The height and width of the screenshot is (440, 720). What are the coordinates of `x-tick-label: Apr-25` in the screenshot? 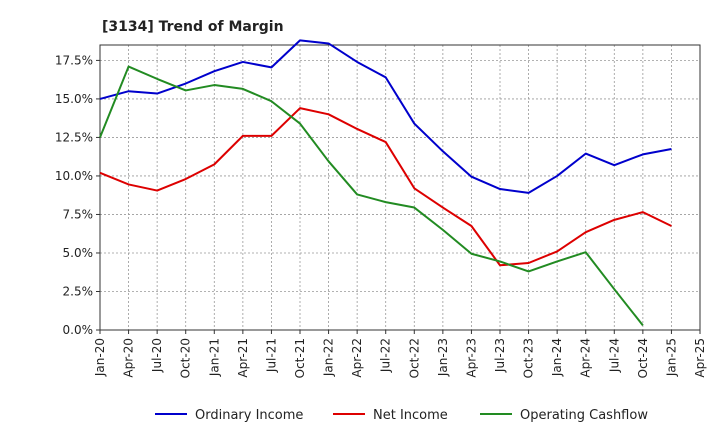 It's located at (700, 358).